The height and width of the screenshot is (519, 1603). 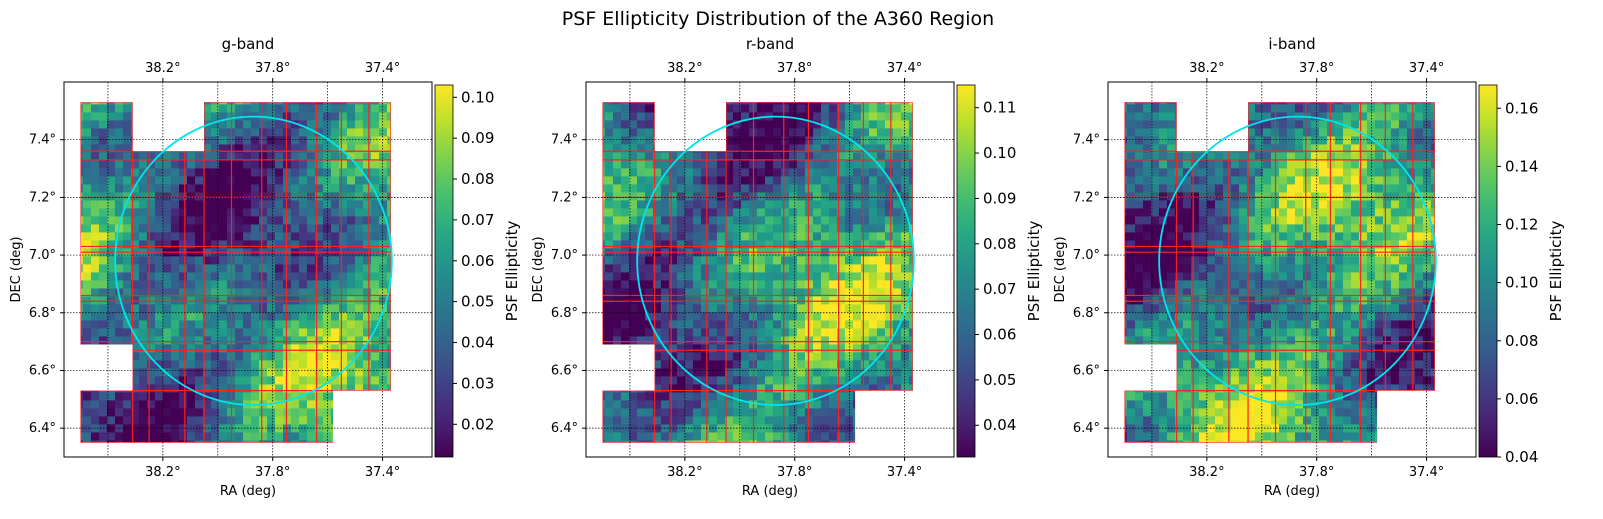 I want to click on colorbar-tick-label: 0.03, so click(x=477, y=383).